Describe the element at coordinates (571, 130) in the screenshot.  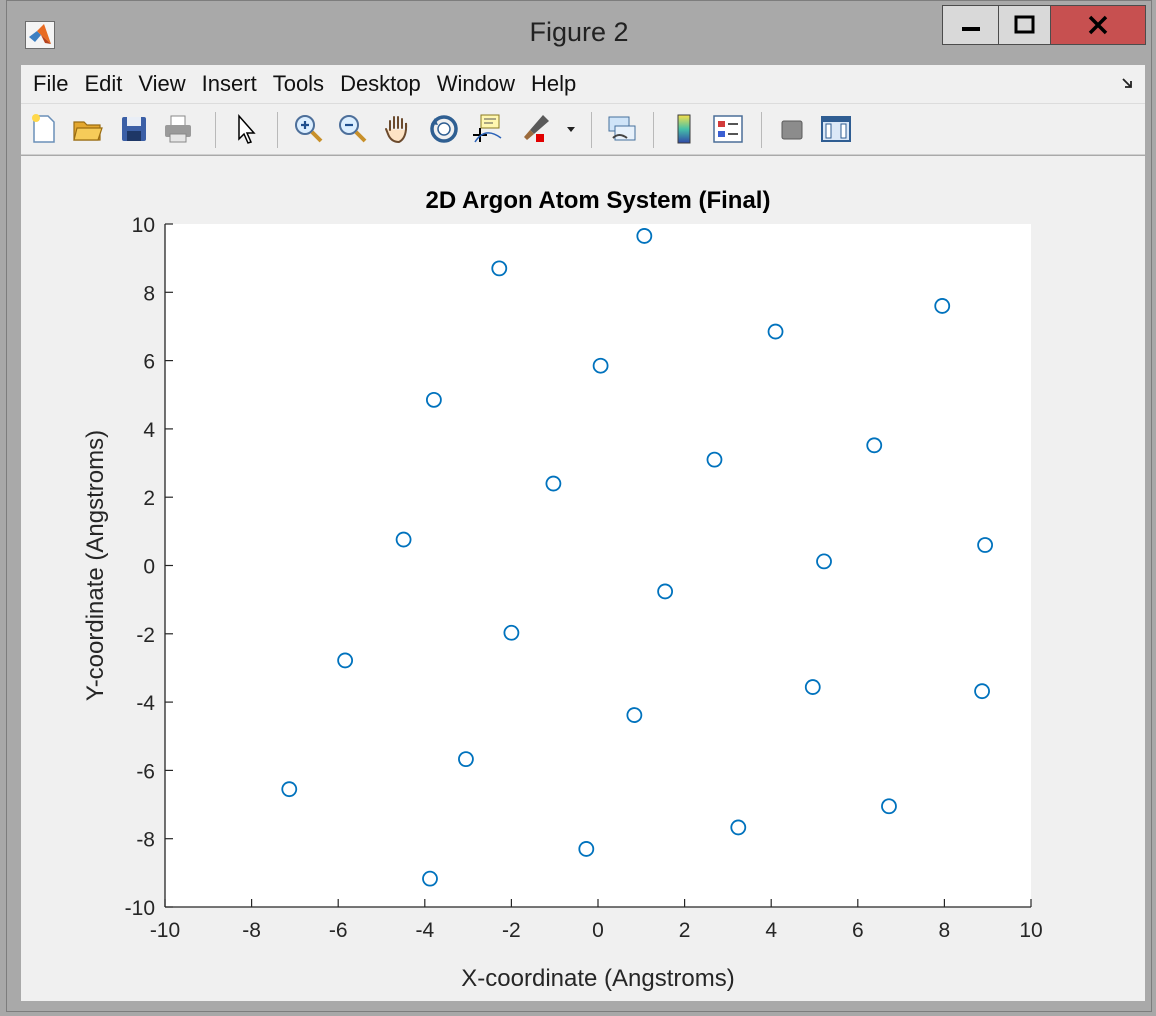
I see `chevron-down-icon` at that location.